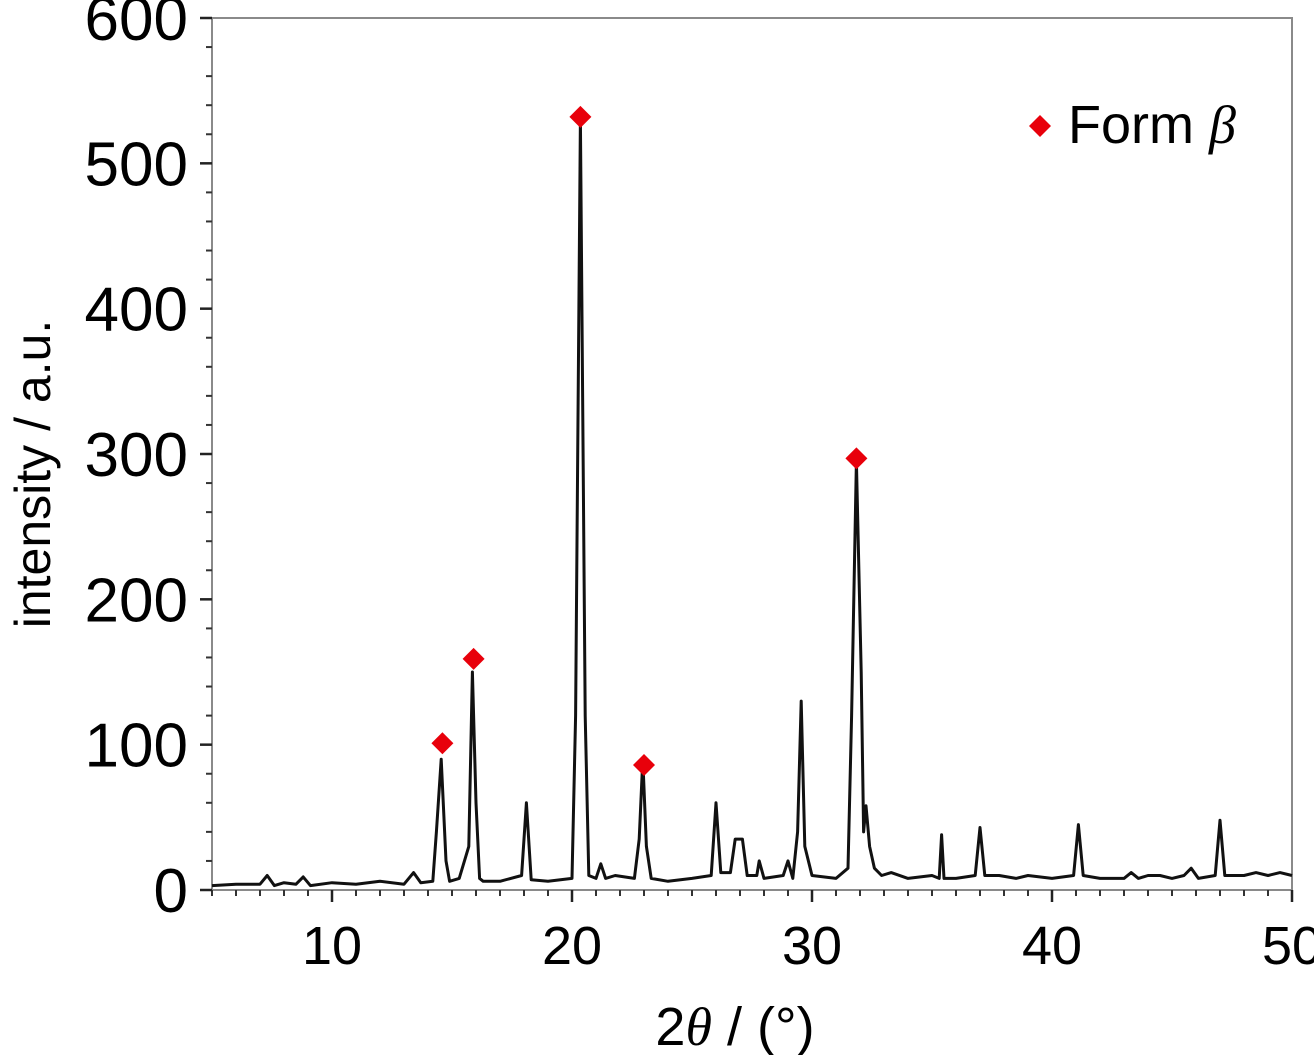  I want to click on legend: Form β, so click(1132, 125).